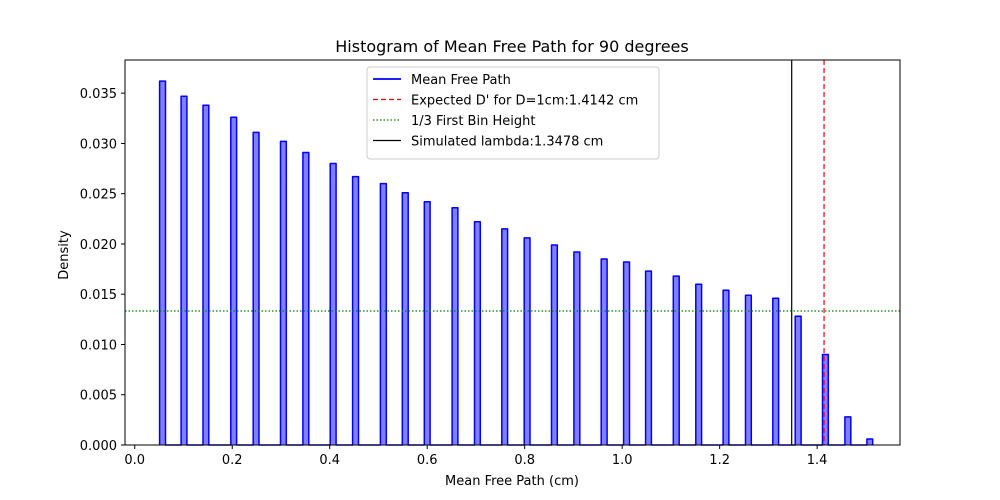 The width and height of the screenshot is (1000, 500). I want to click on y-tick-label: 0.020, so click(98, 245).